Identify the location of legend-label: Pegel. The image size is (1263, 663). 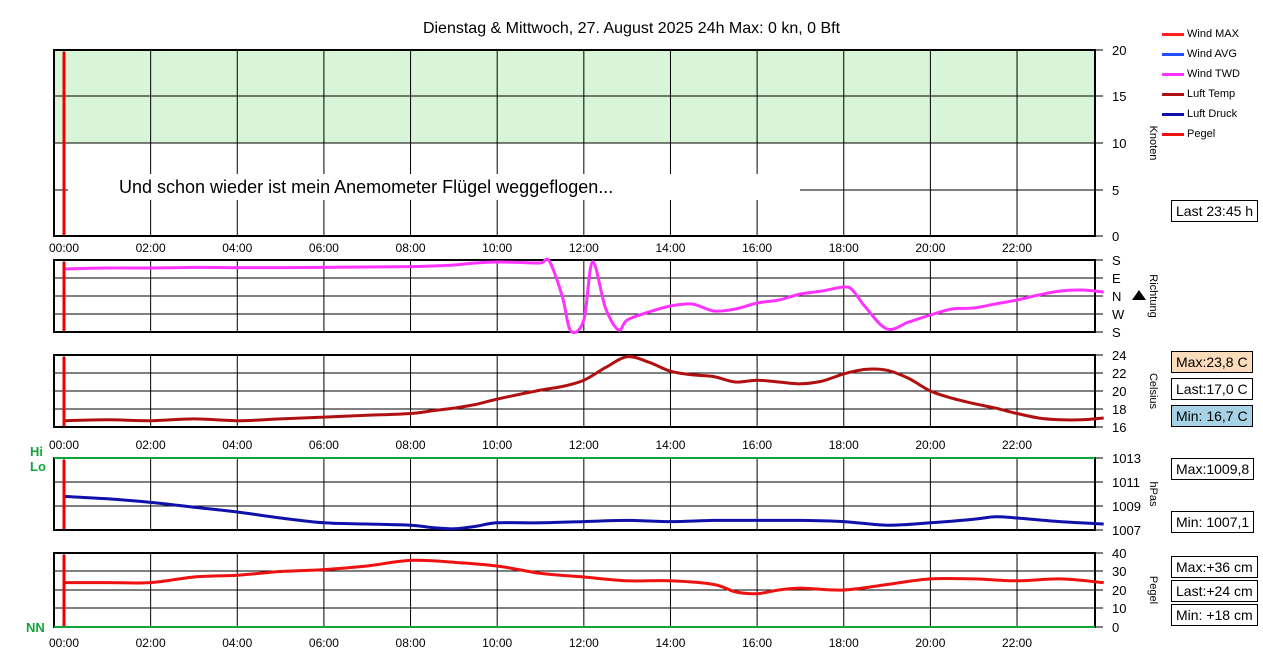
(1201, 134).